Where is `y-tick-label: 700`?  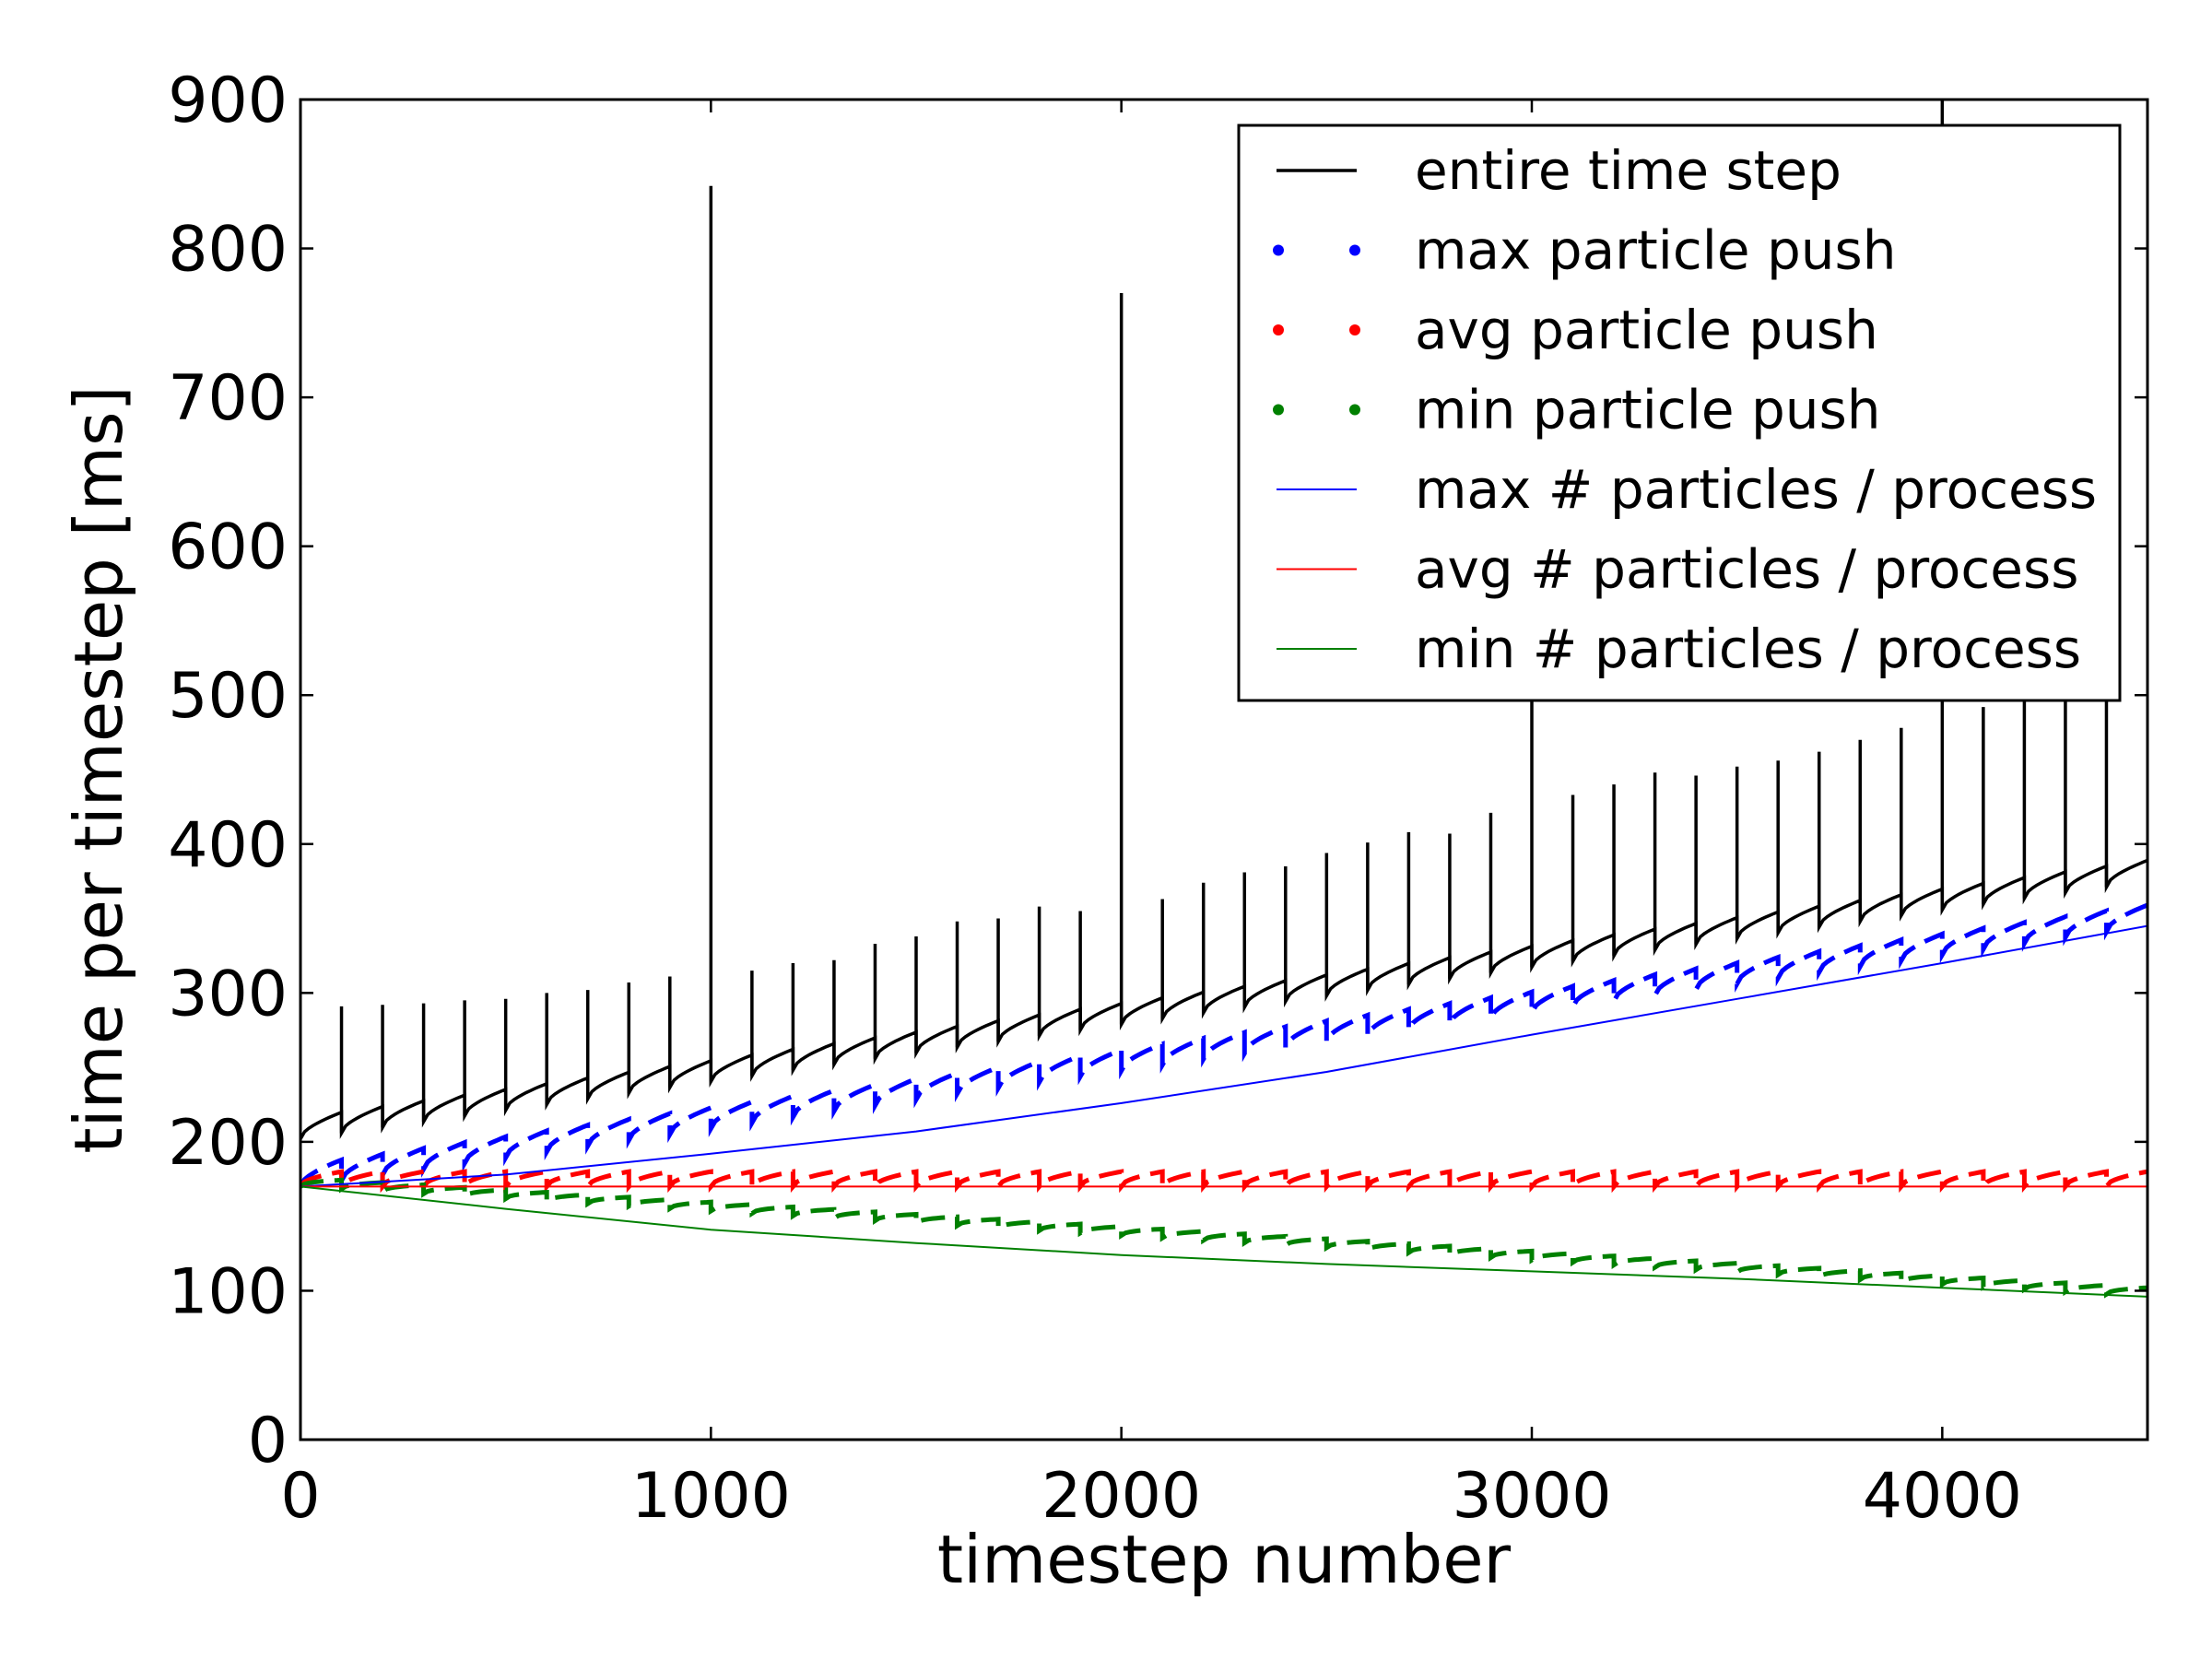
y-tick-label: 700 is located at coordinates (228, 398).